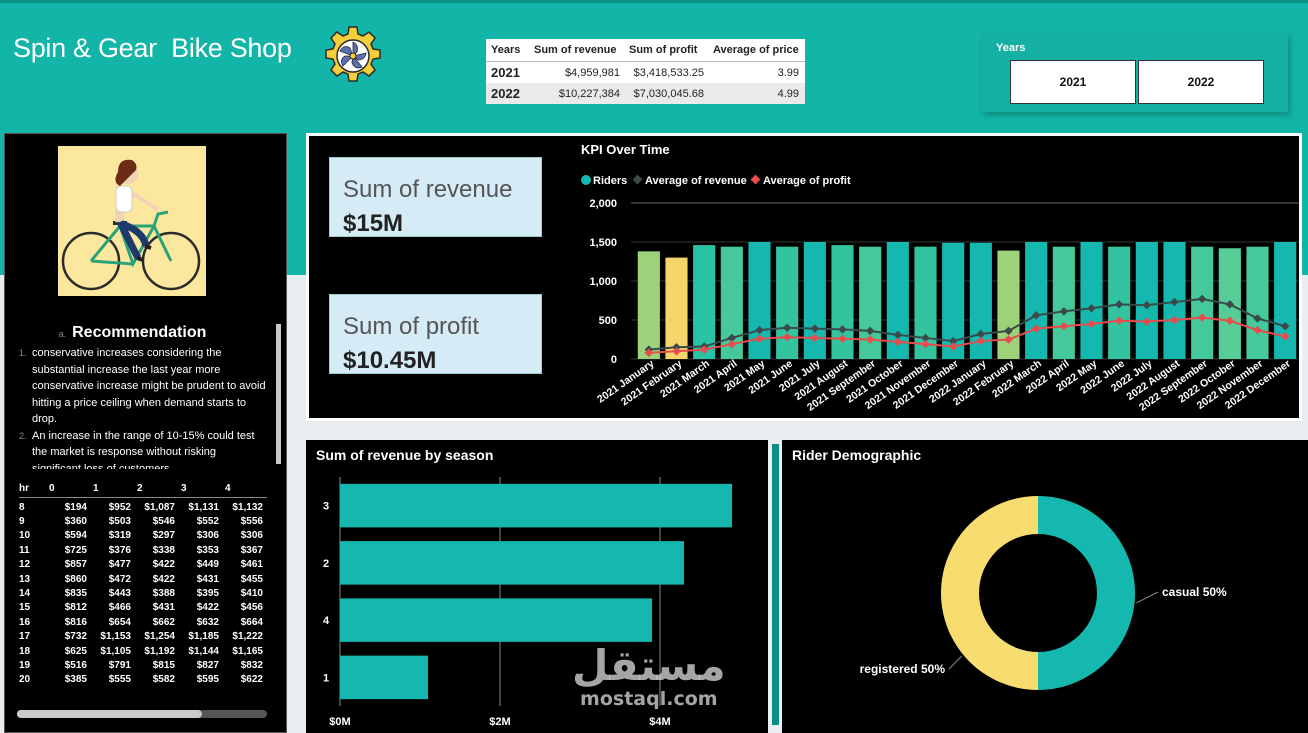 The height and width of the screenshot is (733, 1308). Describe the element at coordinates (143, 536) in the screenshot. I see `hour-table-row: 10 $594 $319 $297 $306 $306` at that location.